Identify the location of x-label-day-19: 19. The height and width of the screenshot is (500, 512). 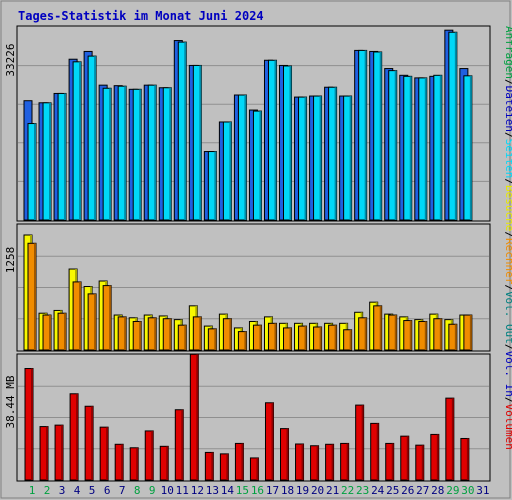
(302, 490).